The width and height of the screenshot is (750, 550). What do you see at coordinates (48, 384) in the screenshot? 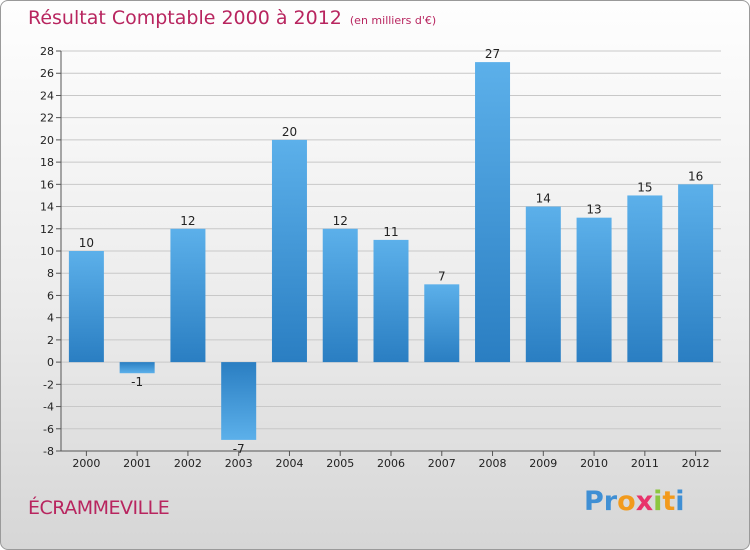
I see `y-tick-label: -2` at bounding box center [48, 384].